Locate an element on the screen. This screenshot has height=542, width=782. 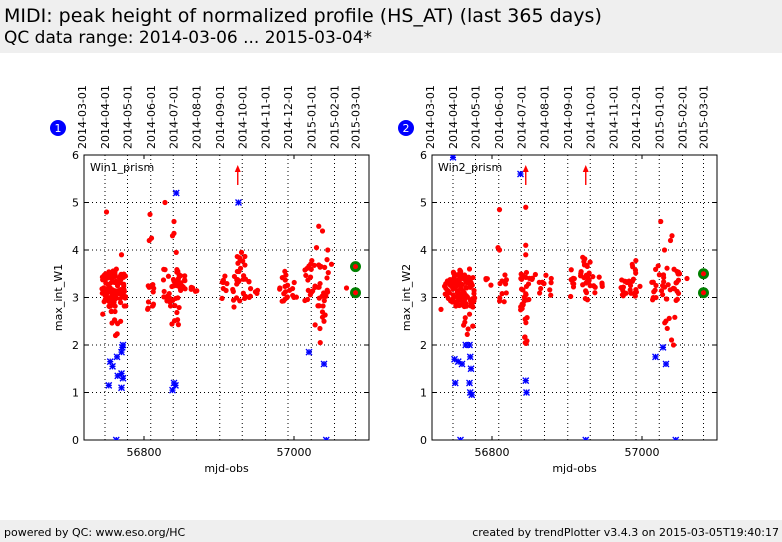
top-date-tick-label: 2014-06-01 is located at coordinates (499, 117).